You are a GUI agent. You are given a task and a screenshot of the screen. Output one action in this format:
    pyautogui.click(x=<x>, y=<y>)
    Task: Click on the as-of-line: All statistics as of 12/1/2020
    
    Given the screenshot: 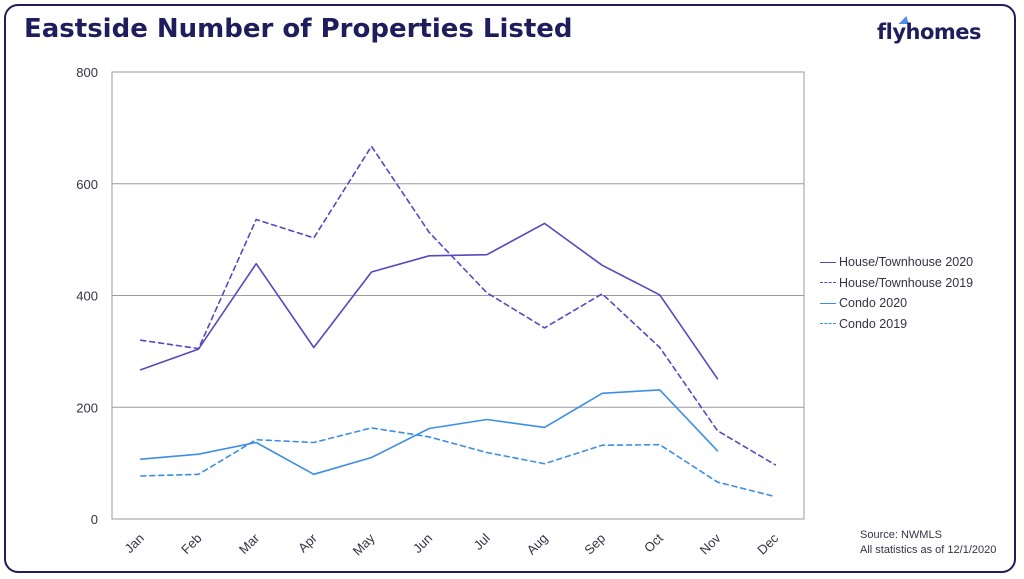 What is the action you would take?
    pyautogui.click(x=928, y=550)
    